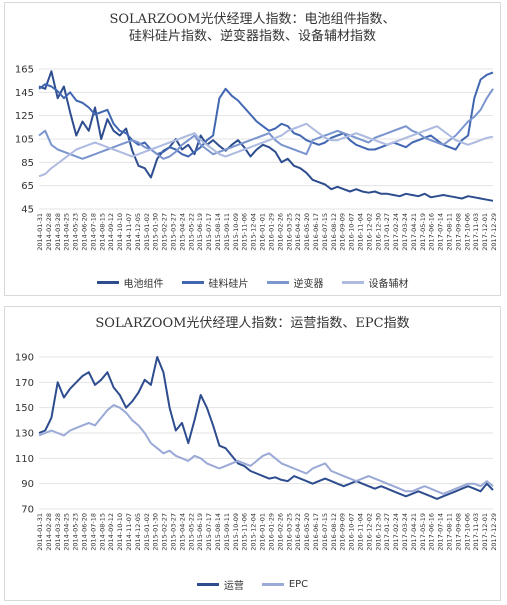 The height and width of the screenshot is (605, 507). What do you see at coordinates (352, 532) in the screenshot?
I see `x-tick-label: 2016-10-07` at bounding box center [352, 532].